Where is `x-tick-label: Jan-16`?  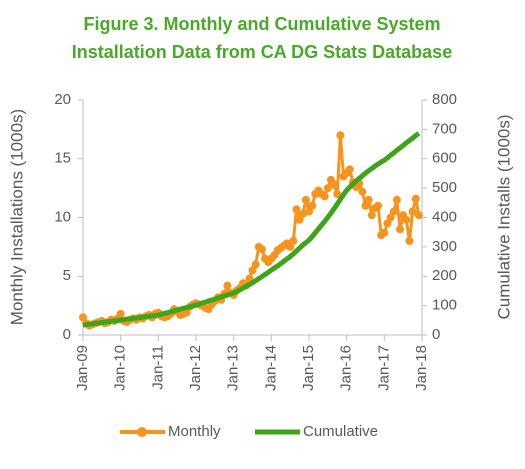
x-tick-label: Jan-16 is located at coordinates (346, 368).